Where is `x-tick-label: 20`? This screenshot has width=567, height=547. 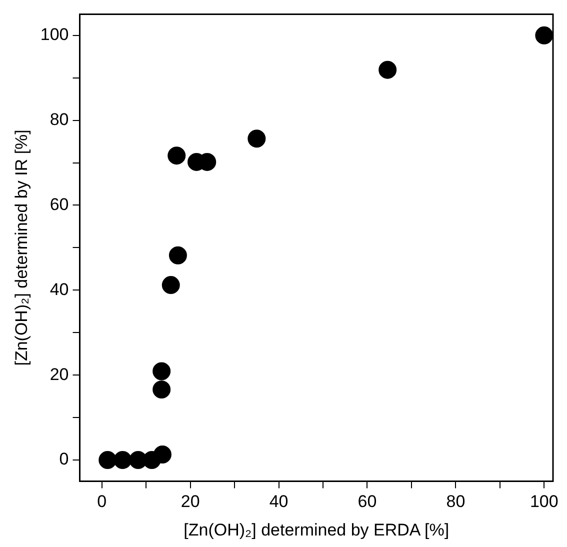
x-tick-label: 20 is located at coordinates (190, 502).